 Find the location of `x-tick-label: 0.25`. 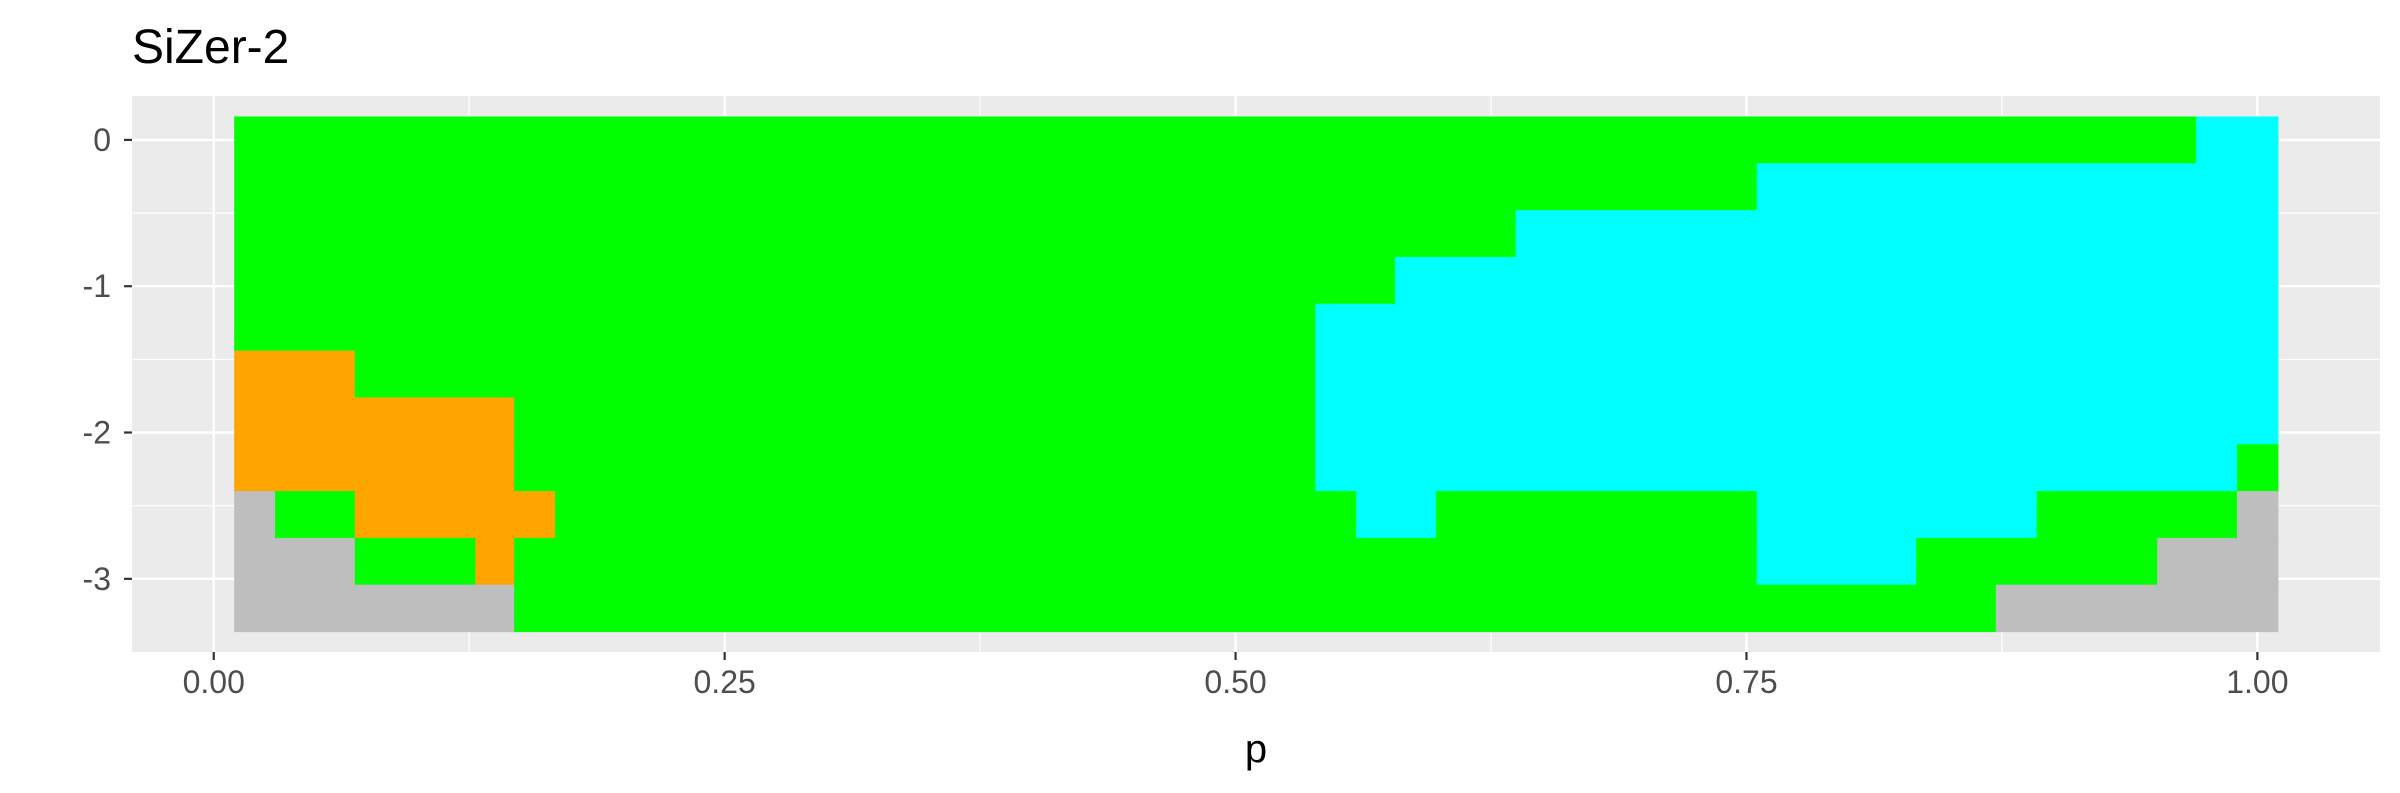

x-tick-label: 0.25 is located at coordinates (725, 682).